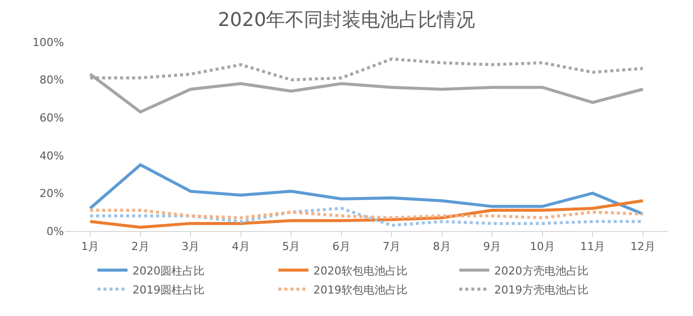  I want to click on x-tick-label: 5月, so click(291, 247).